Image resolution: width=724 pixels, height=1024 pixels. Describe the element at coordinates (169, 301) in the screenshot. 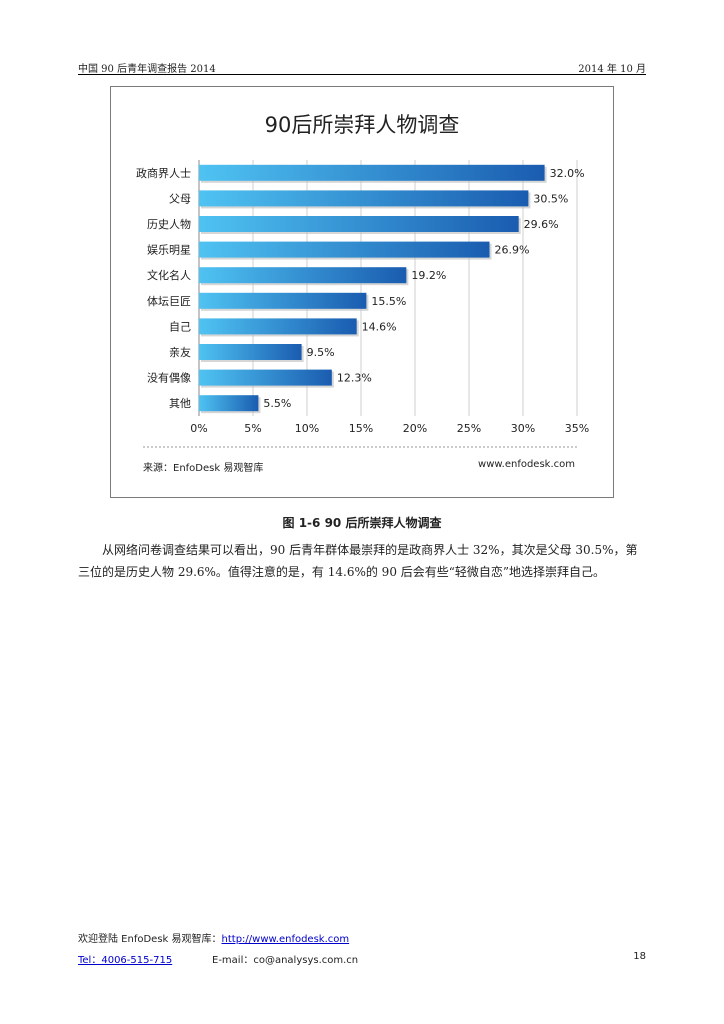

I see `category-label: 体坛巨匠` at that location.